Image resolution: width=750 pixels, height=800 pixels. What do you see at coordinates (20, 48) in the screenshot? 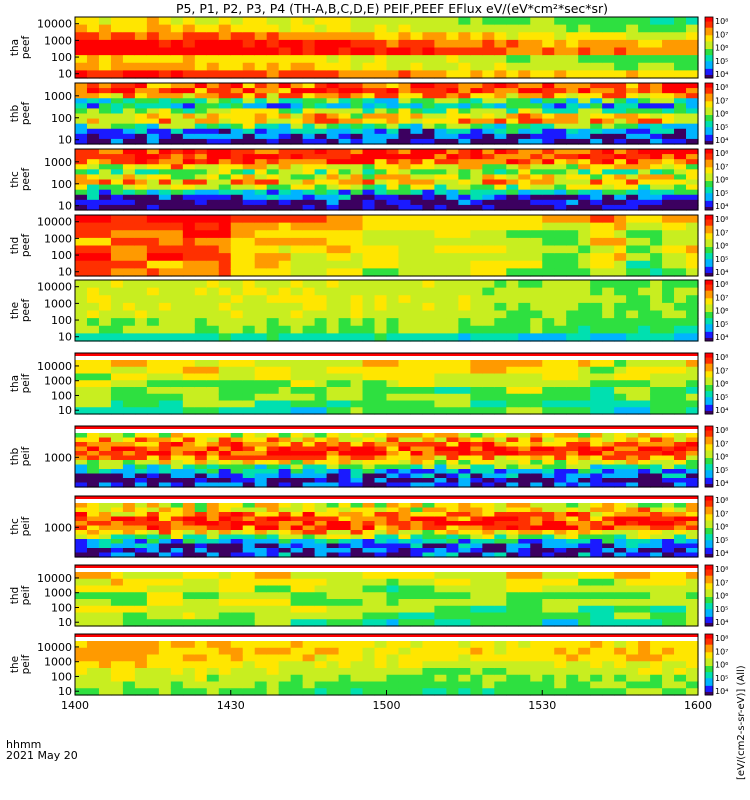
I see `panel-label: thapeef` at bounding box center [20, 48].